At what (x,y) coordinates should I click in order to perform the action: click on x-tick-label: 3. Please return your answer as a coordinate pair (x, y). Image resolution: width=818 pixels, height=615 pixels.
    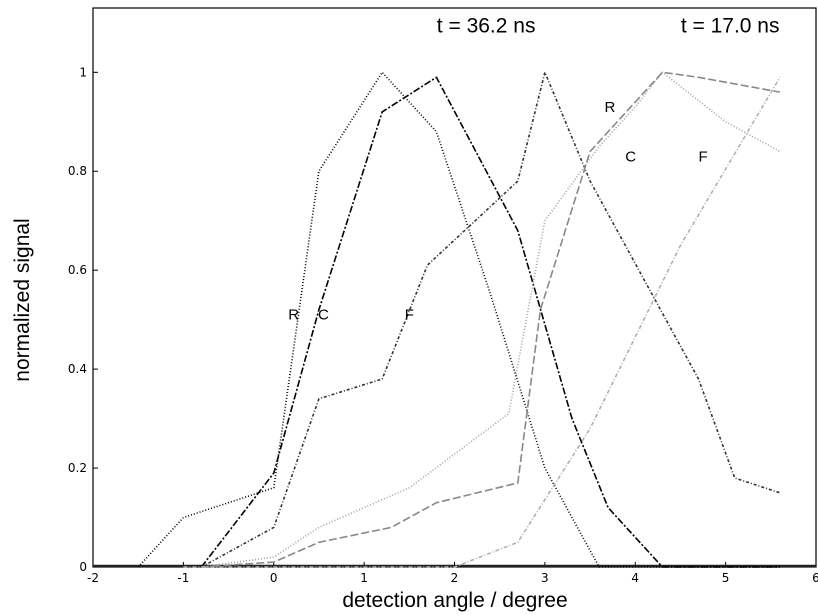
    Looking at the image, I should click on (545, 578).